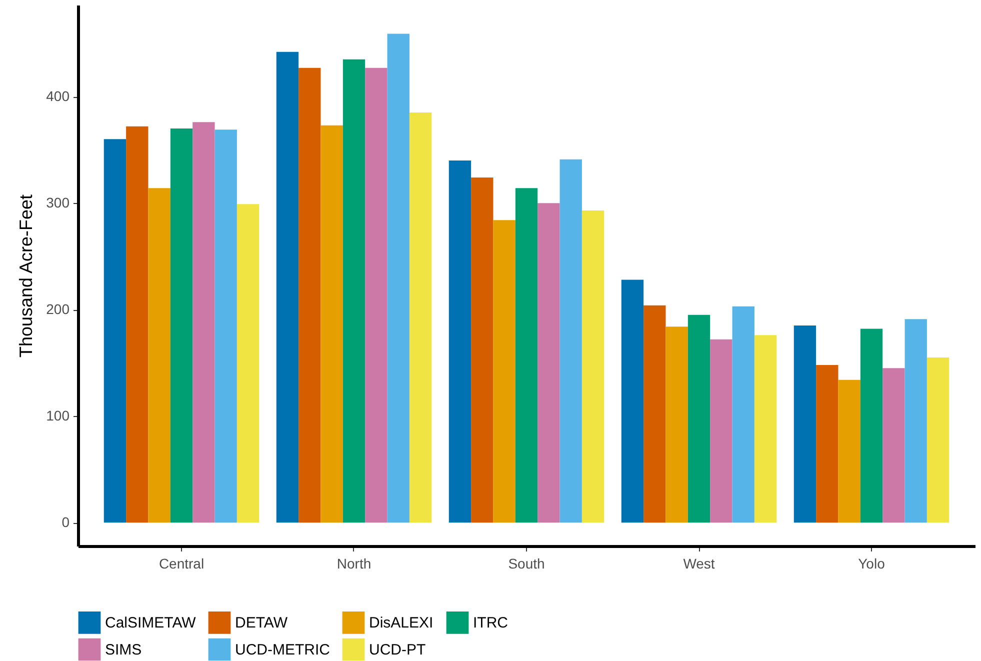 The image size is (981, 661). I want to click on y-tick-label: 200, so click(58, 309).